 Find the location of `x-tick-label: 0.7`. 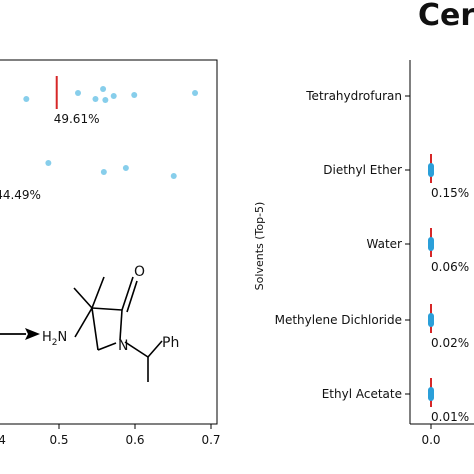

x-tick-label: 0.7 is located at coordinates (210, 440).